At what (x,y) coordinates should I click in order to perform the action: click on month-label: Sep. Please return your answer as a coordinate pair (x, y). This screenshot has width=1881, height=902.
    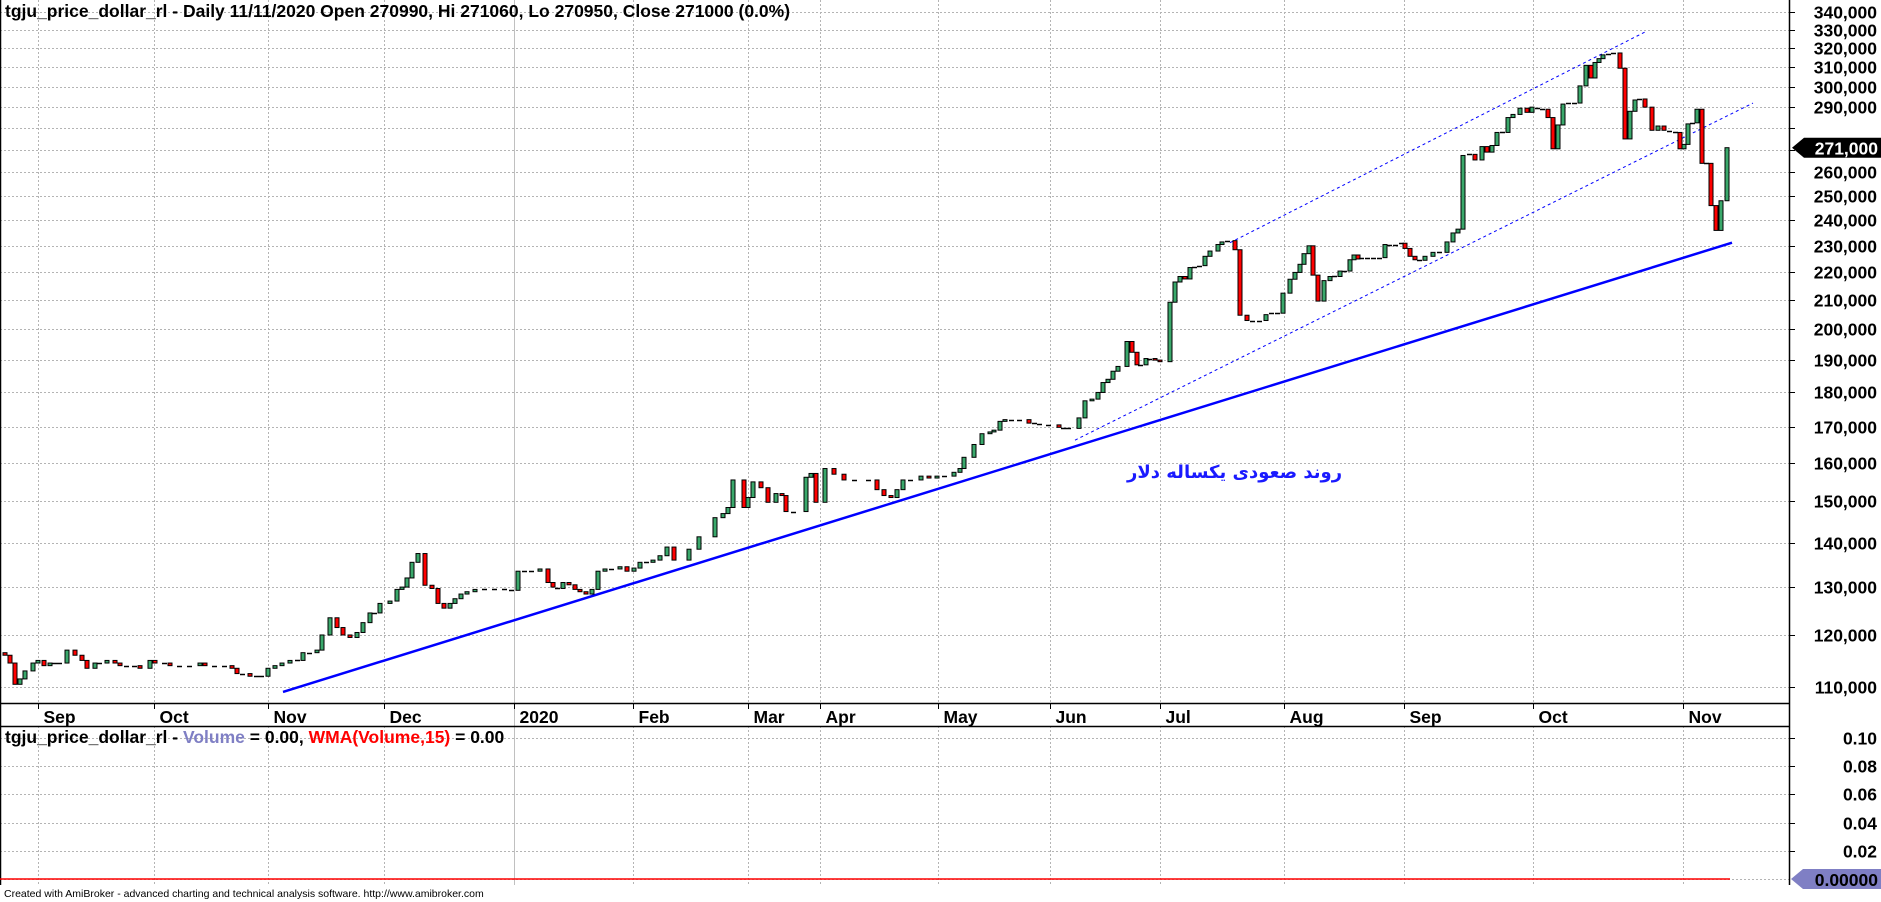
    Looking at the image, I should click on (60, 717).